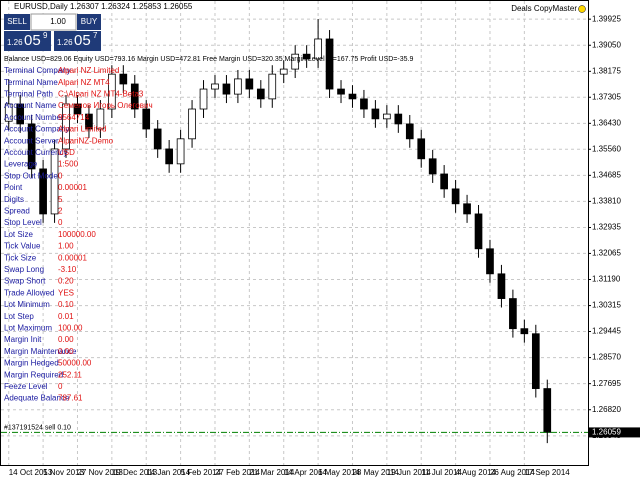 The height and width of the screenshot is (480, 640). What do you see at coordinates (582, 9) in the screenshot?
I see `expert-icon` at bounding box center [582, 9].